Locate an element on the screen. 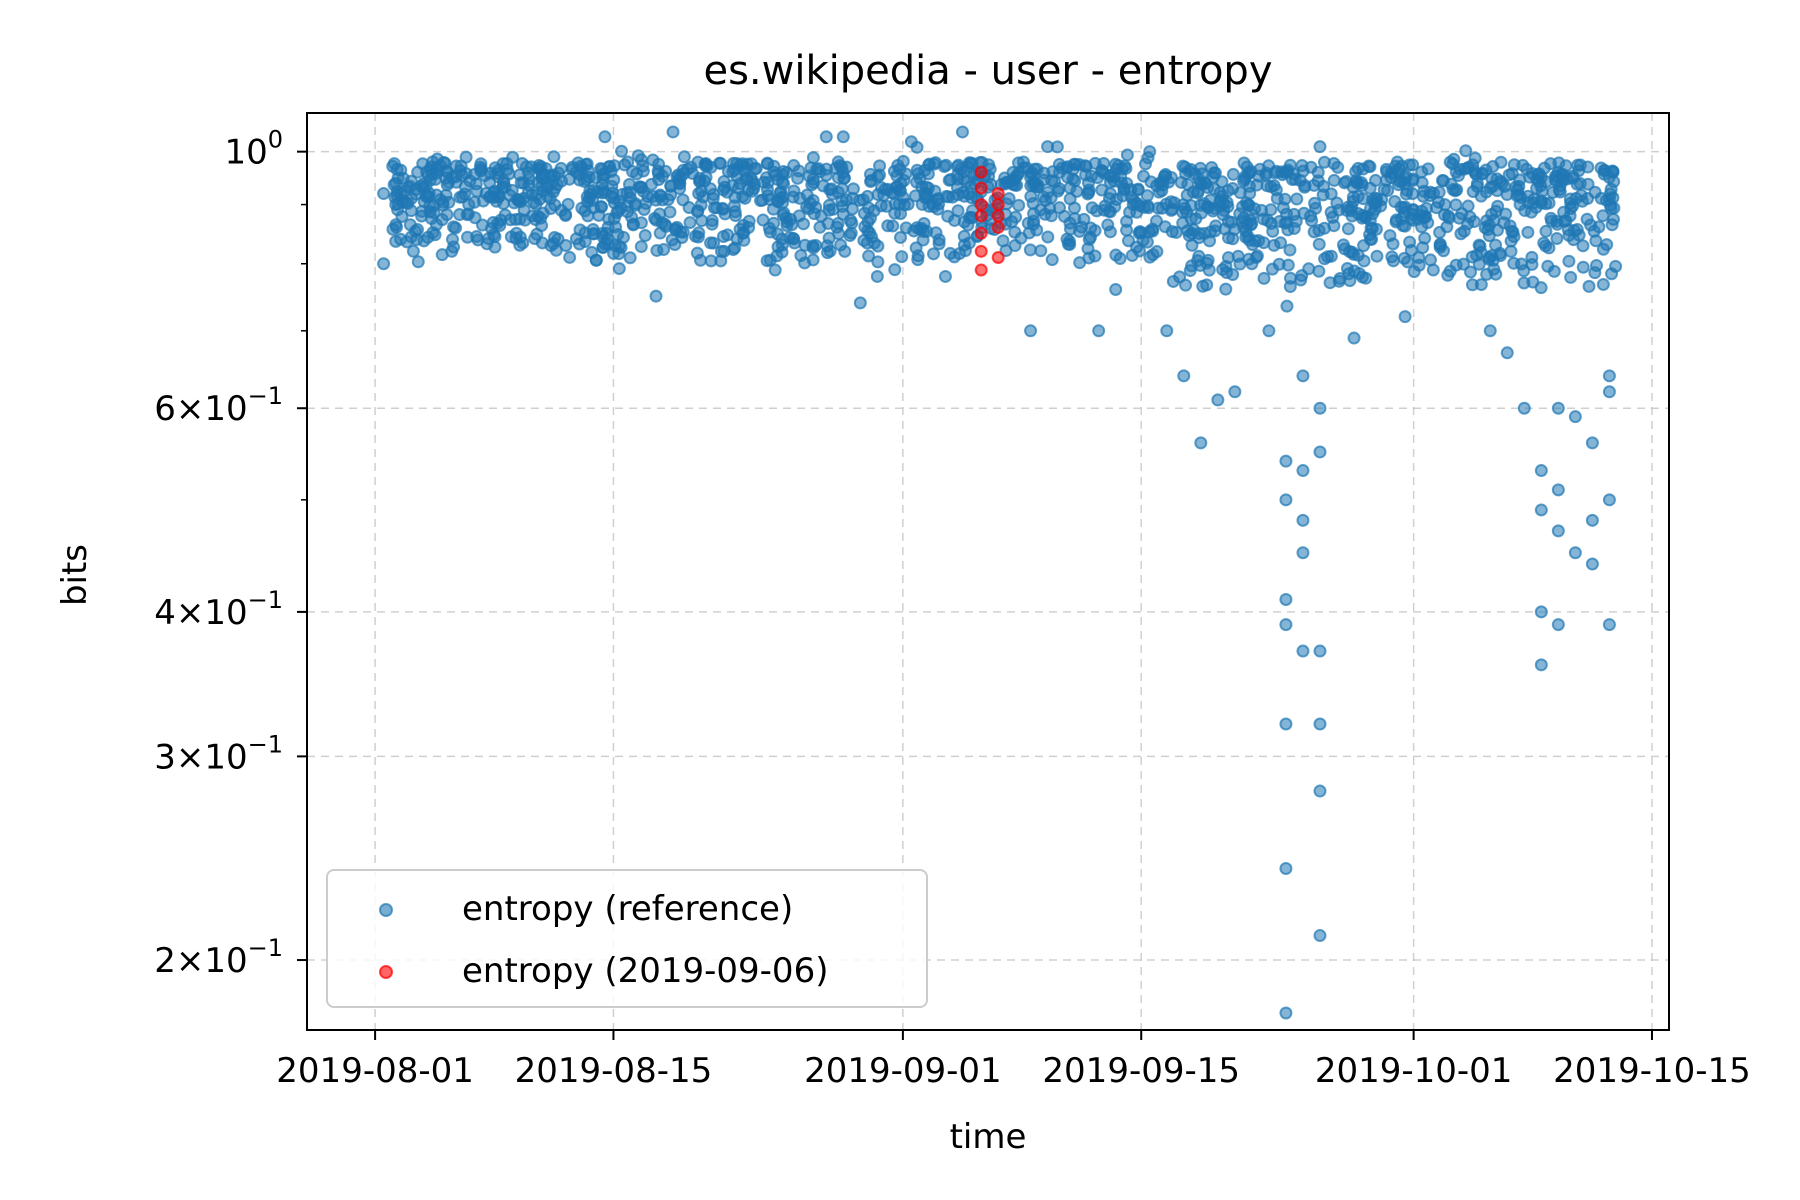  legend-box is located at coordinates (627, 938).